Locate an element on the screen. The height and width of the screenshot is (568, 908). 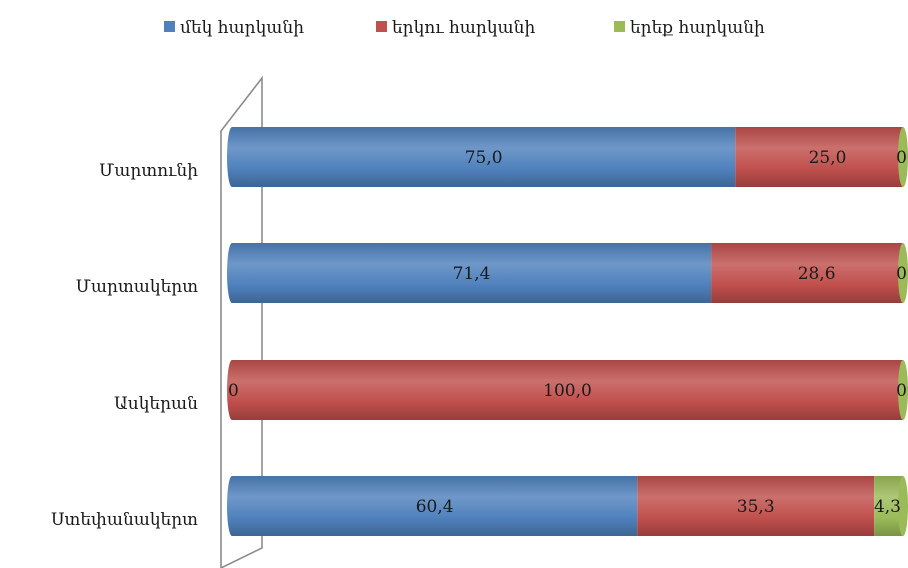
legend-label-two-storey: երկու հարկանի is located at coordinates (463, 28).